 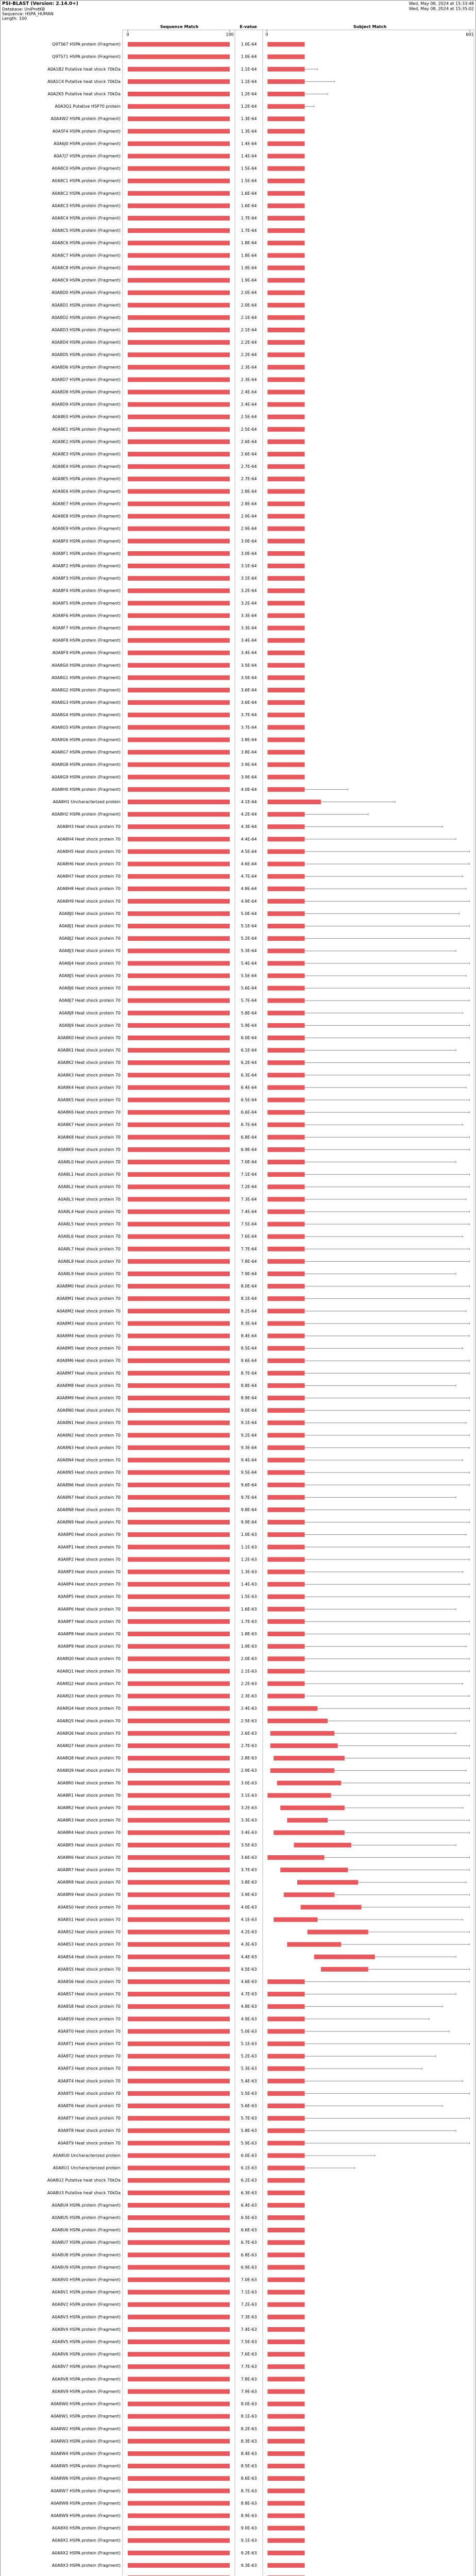 I want to click on hit-label: A0A8P4 Heat shock protein 70, so click(x=89, y=1584).